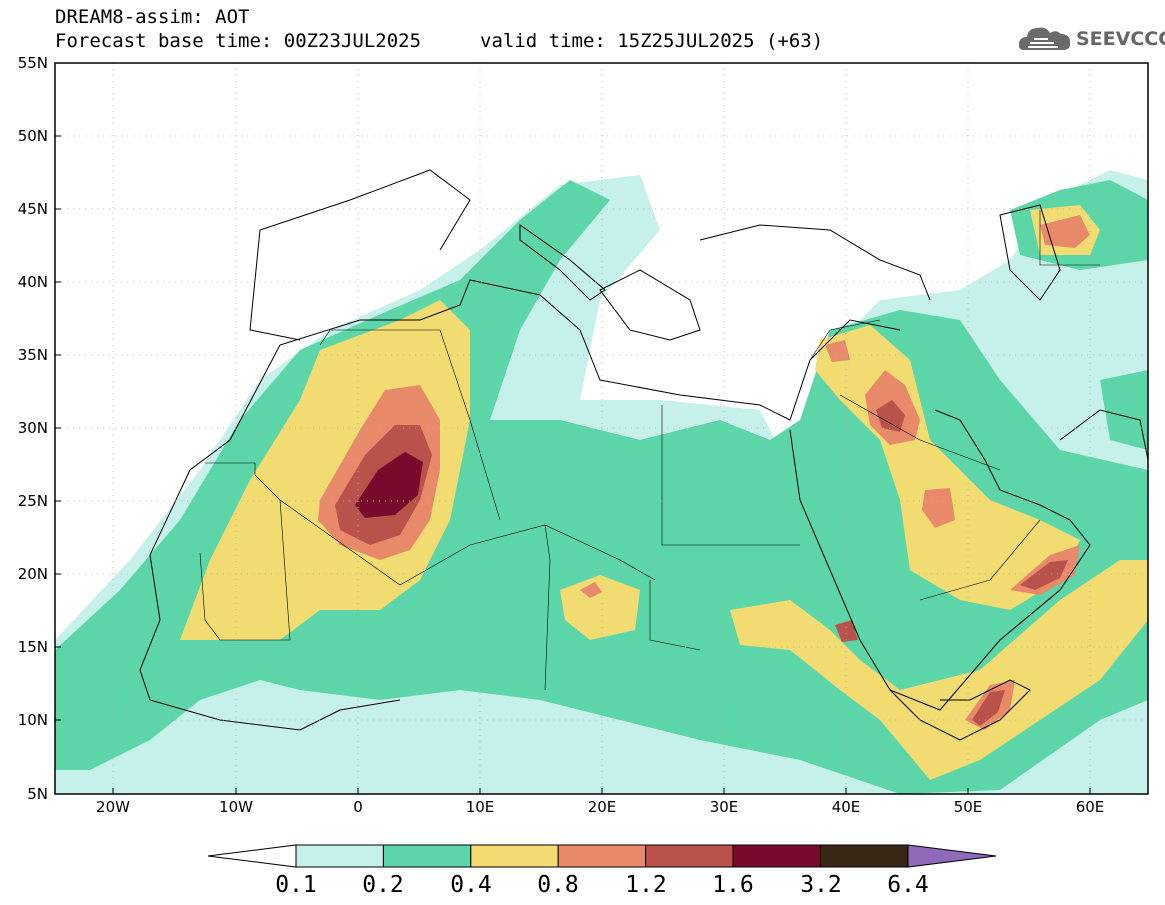  What do you see at coordinates (558, 885) in the screenshot?
I see `colorbar-label: 0.8` at bounding box center [558, 885].